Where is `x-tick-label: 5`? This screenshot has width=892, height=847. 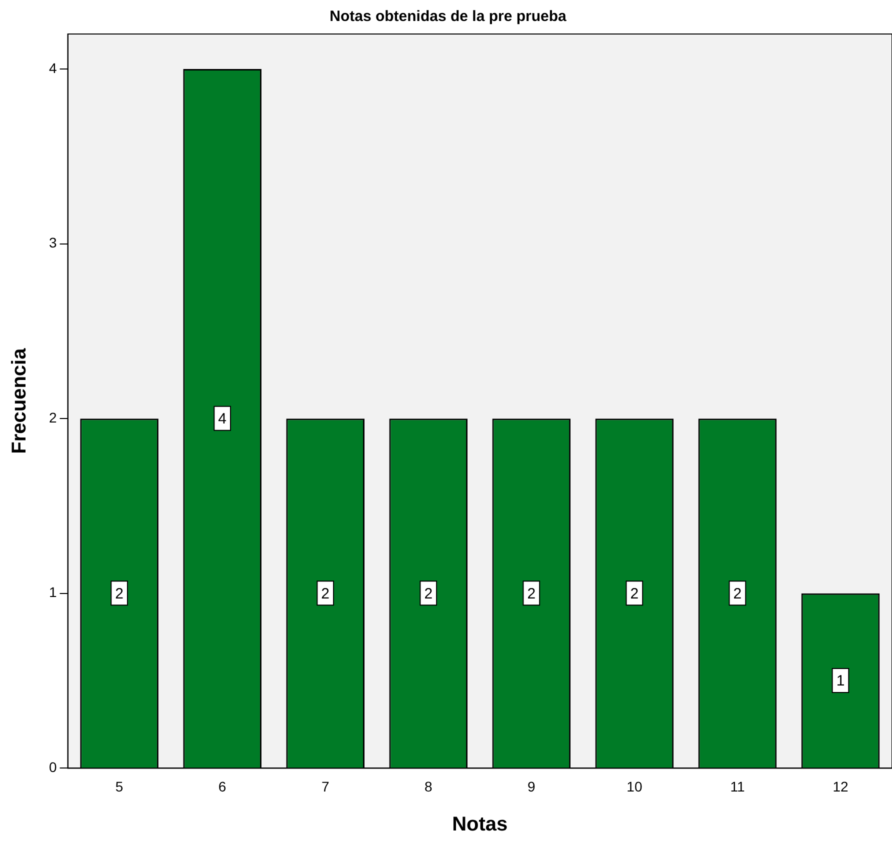
x-tick-label: 5 is located at coordinates (119, 786).